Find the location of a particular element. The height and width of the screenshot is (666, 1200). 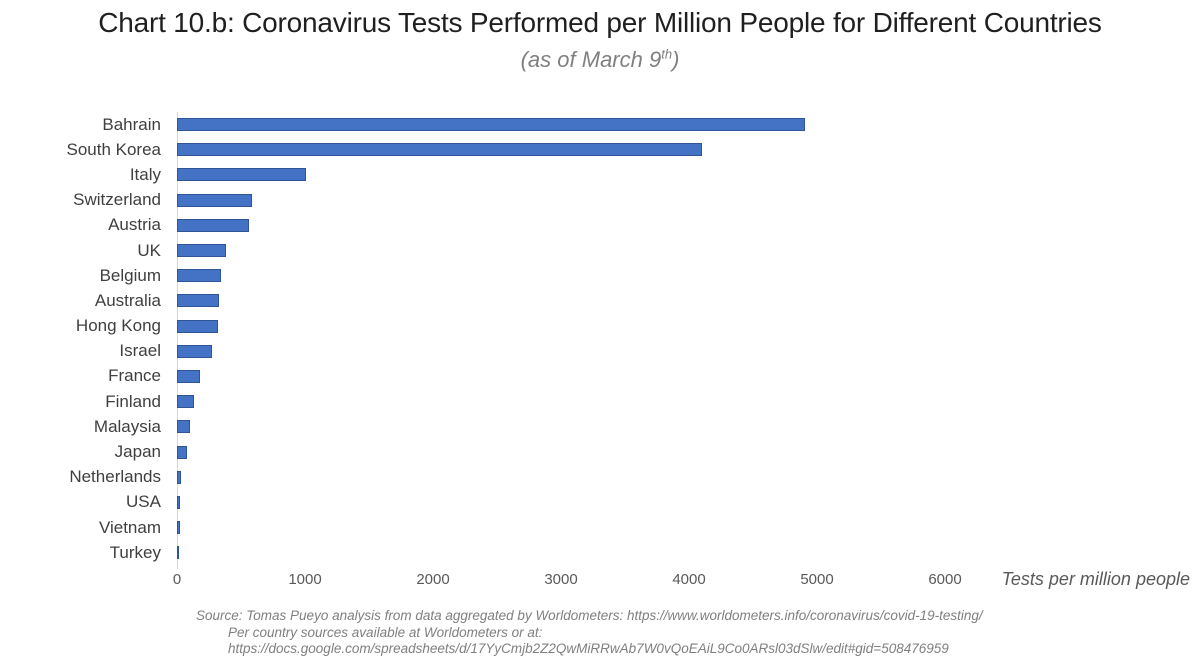

bar-row: South Korea is located at coordinates (472, 149).